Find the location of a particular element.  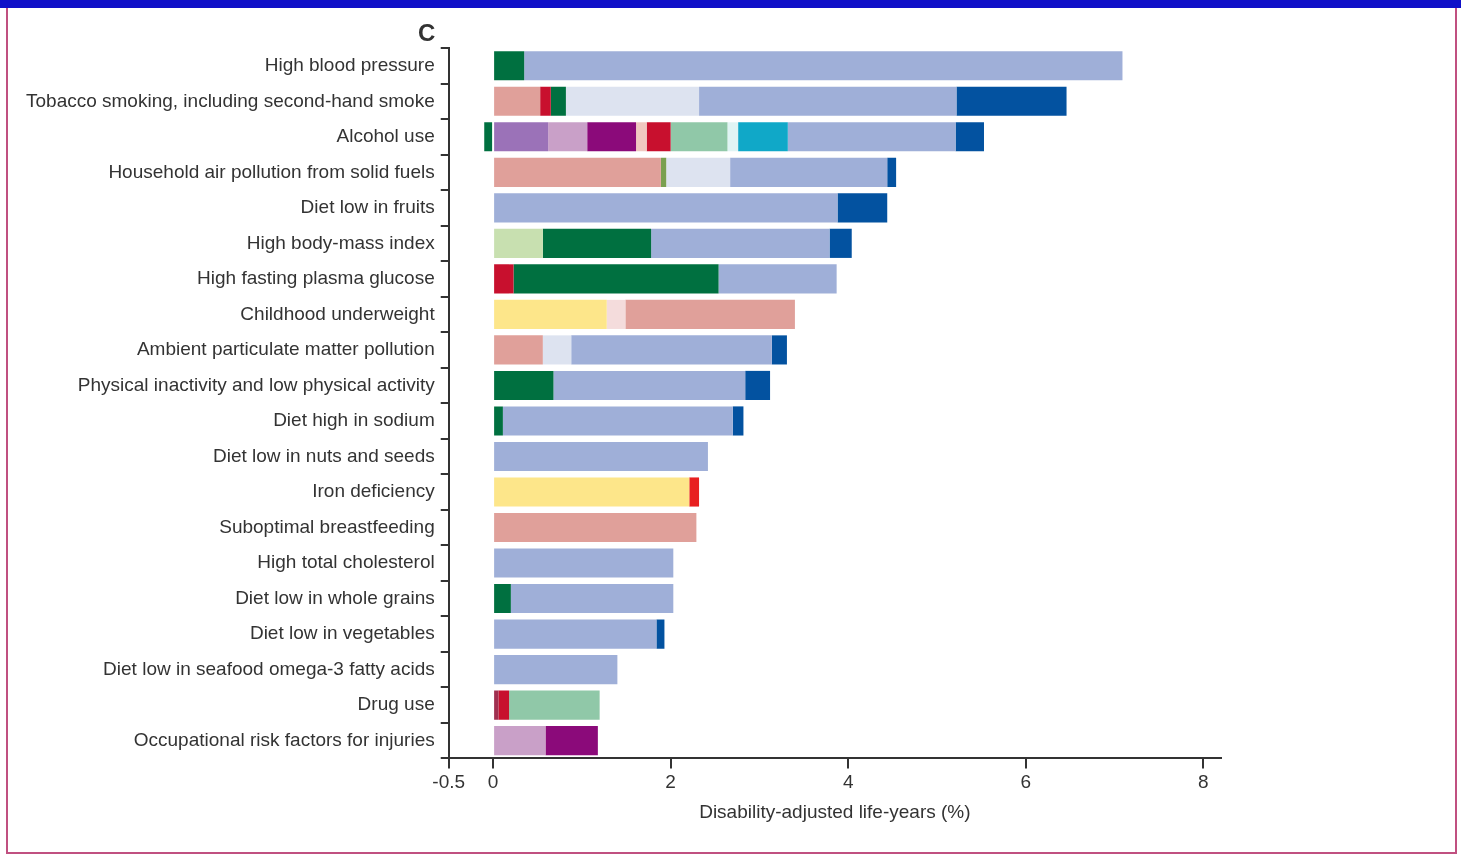

y-tick-label: Physical inactivity and low physical activity is located at coordinates (256, 384).